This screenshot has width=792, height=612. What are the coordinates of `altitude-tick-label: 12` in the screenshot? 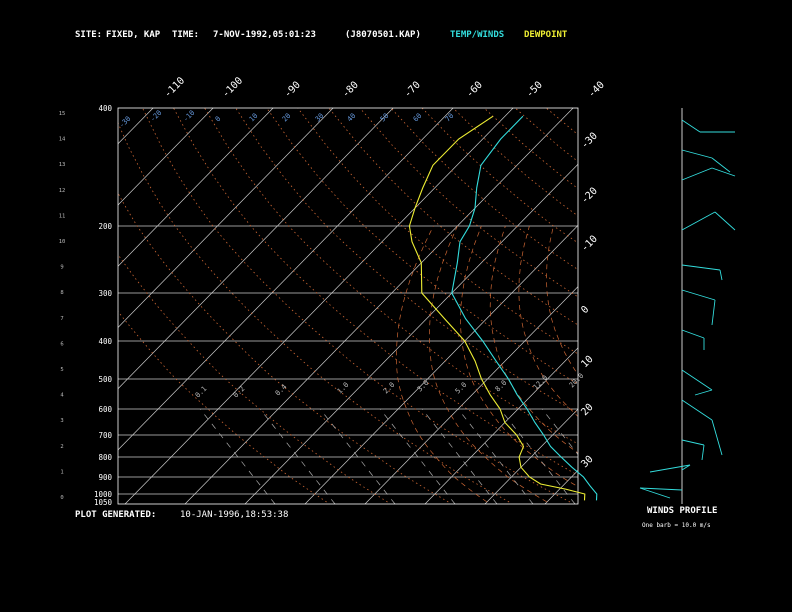 It's located at (62, 191).